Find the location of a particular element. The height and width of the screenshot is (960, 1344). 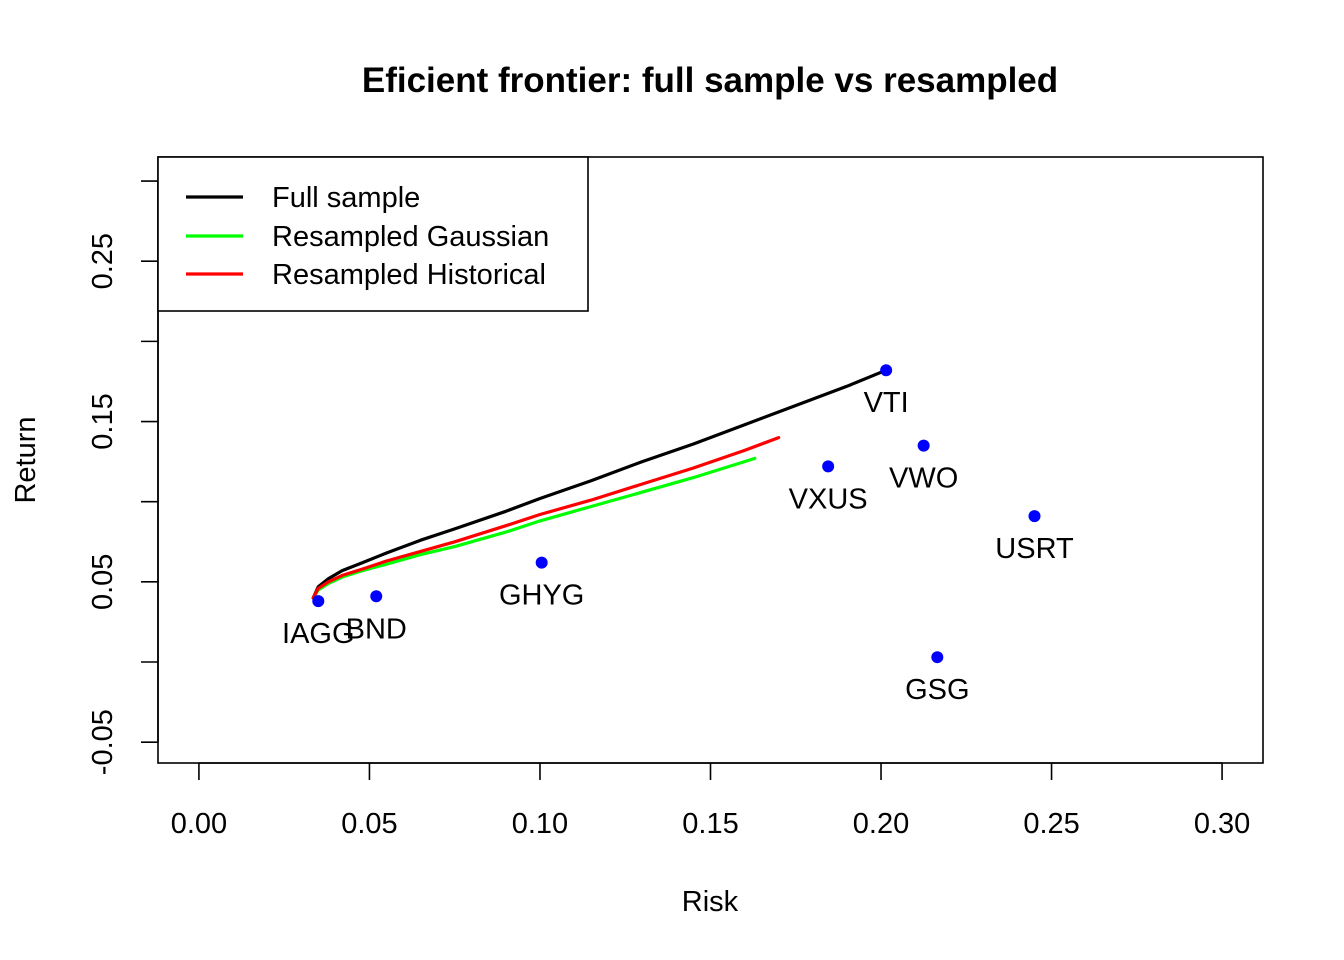

legend-label-resampled-historical: Resampled Historical is located at coordinates (409, 275).